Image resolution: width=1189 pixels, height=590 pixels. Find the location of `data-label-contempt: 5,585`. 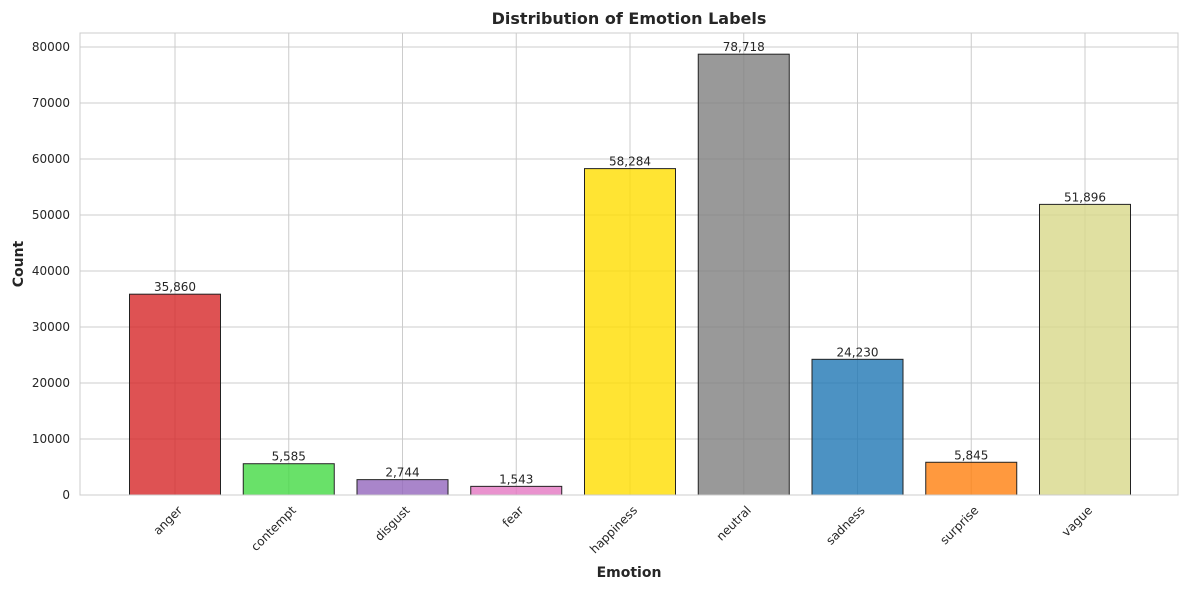

data-label-contempt: 5,585 is located at coordinates (289, 457).